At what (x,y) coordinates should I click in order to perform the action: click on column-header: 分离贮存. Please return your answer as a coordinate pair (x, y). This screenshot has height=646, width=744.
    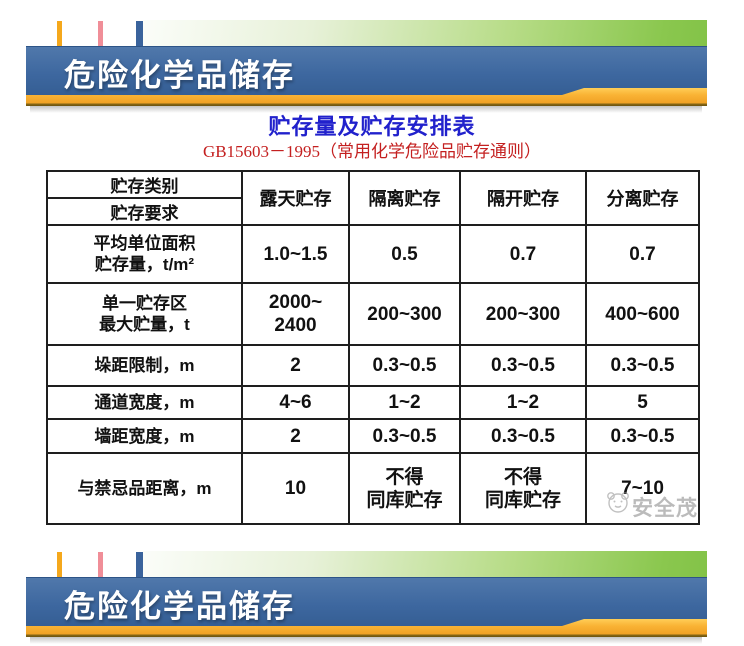
    Looking at the image, I should click on (642, 198).